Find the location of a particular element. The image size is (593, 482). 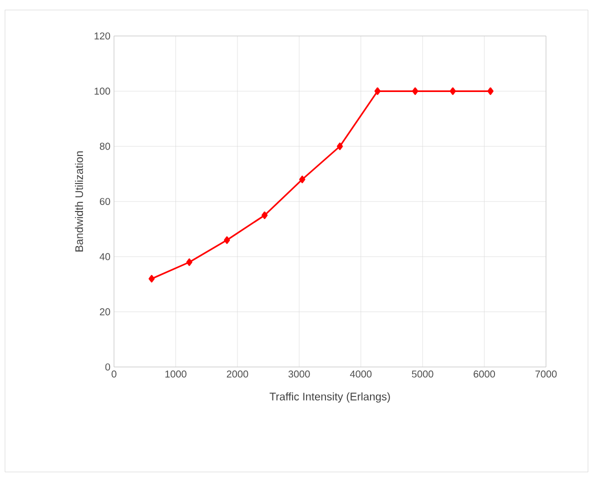

x-axis-title: Traffic Intensity (Erlangs) is located at coordinates (330, 397).